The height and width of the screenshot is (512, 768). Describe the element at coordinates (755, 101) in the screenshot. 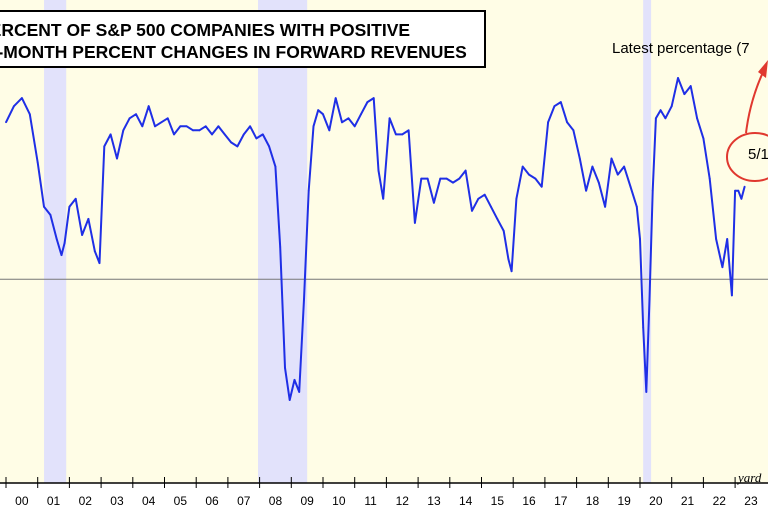

I see `highlight-arrow` at that location.